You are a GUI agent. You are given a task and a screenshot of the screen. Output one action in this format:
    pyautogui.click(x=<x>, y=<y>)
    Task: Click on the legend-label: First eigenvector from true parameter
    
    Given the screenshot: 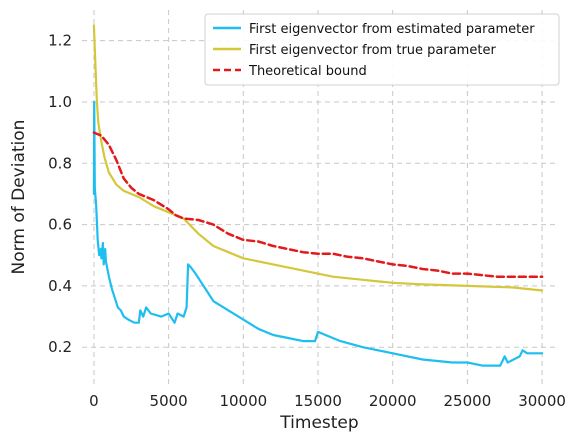 What is the action you would take?
    pyautogui.click(x=372, y=50)
    